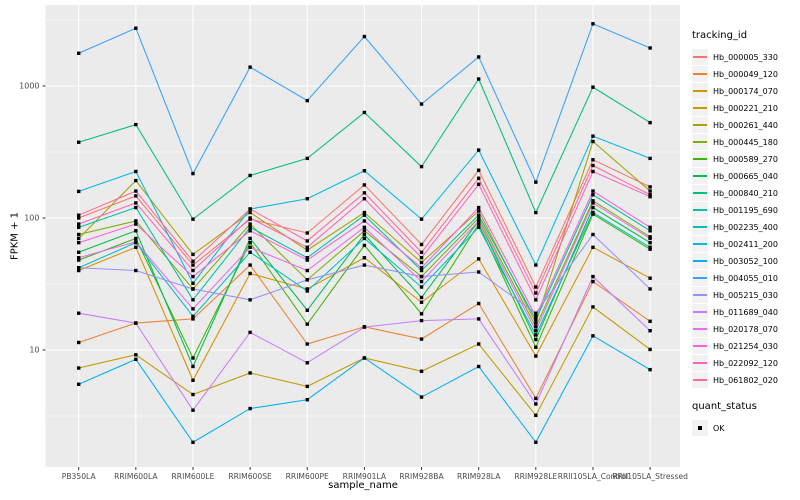 This screenshot has width=800, height=500. Describe the element at coordinates (535, 476) in the screenshot. I see `x-tick-label: RRIM928LE` at that location.